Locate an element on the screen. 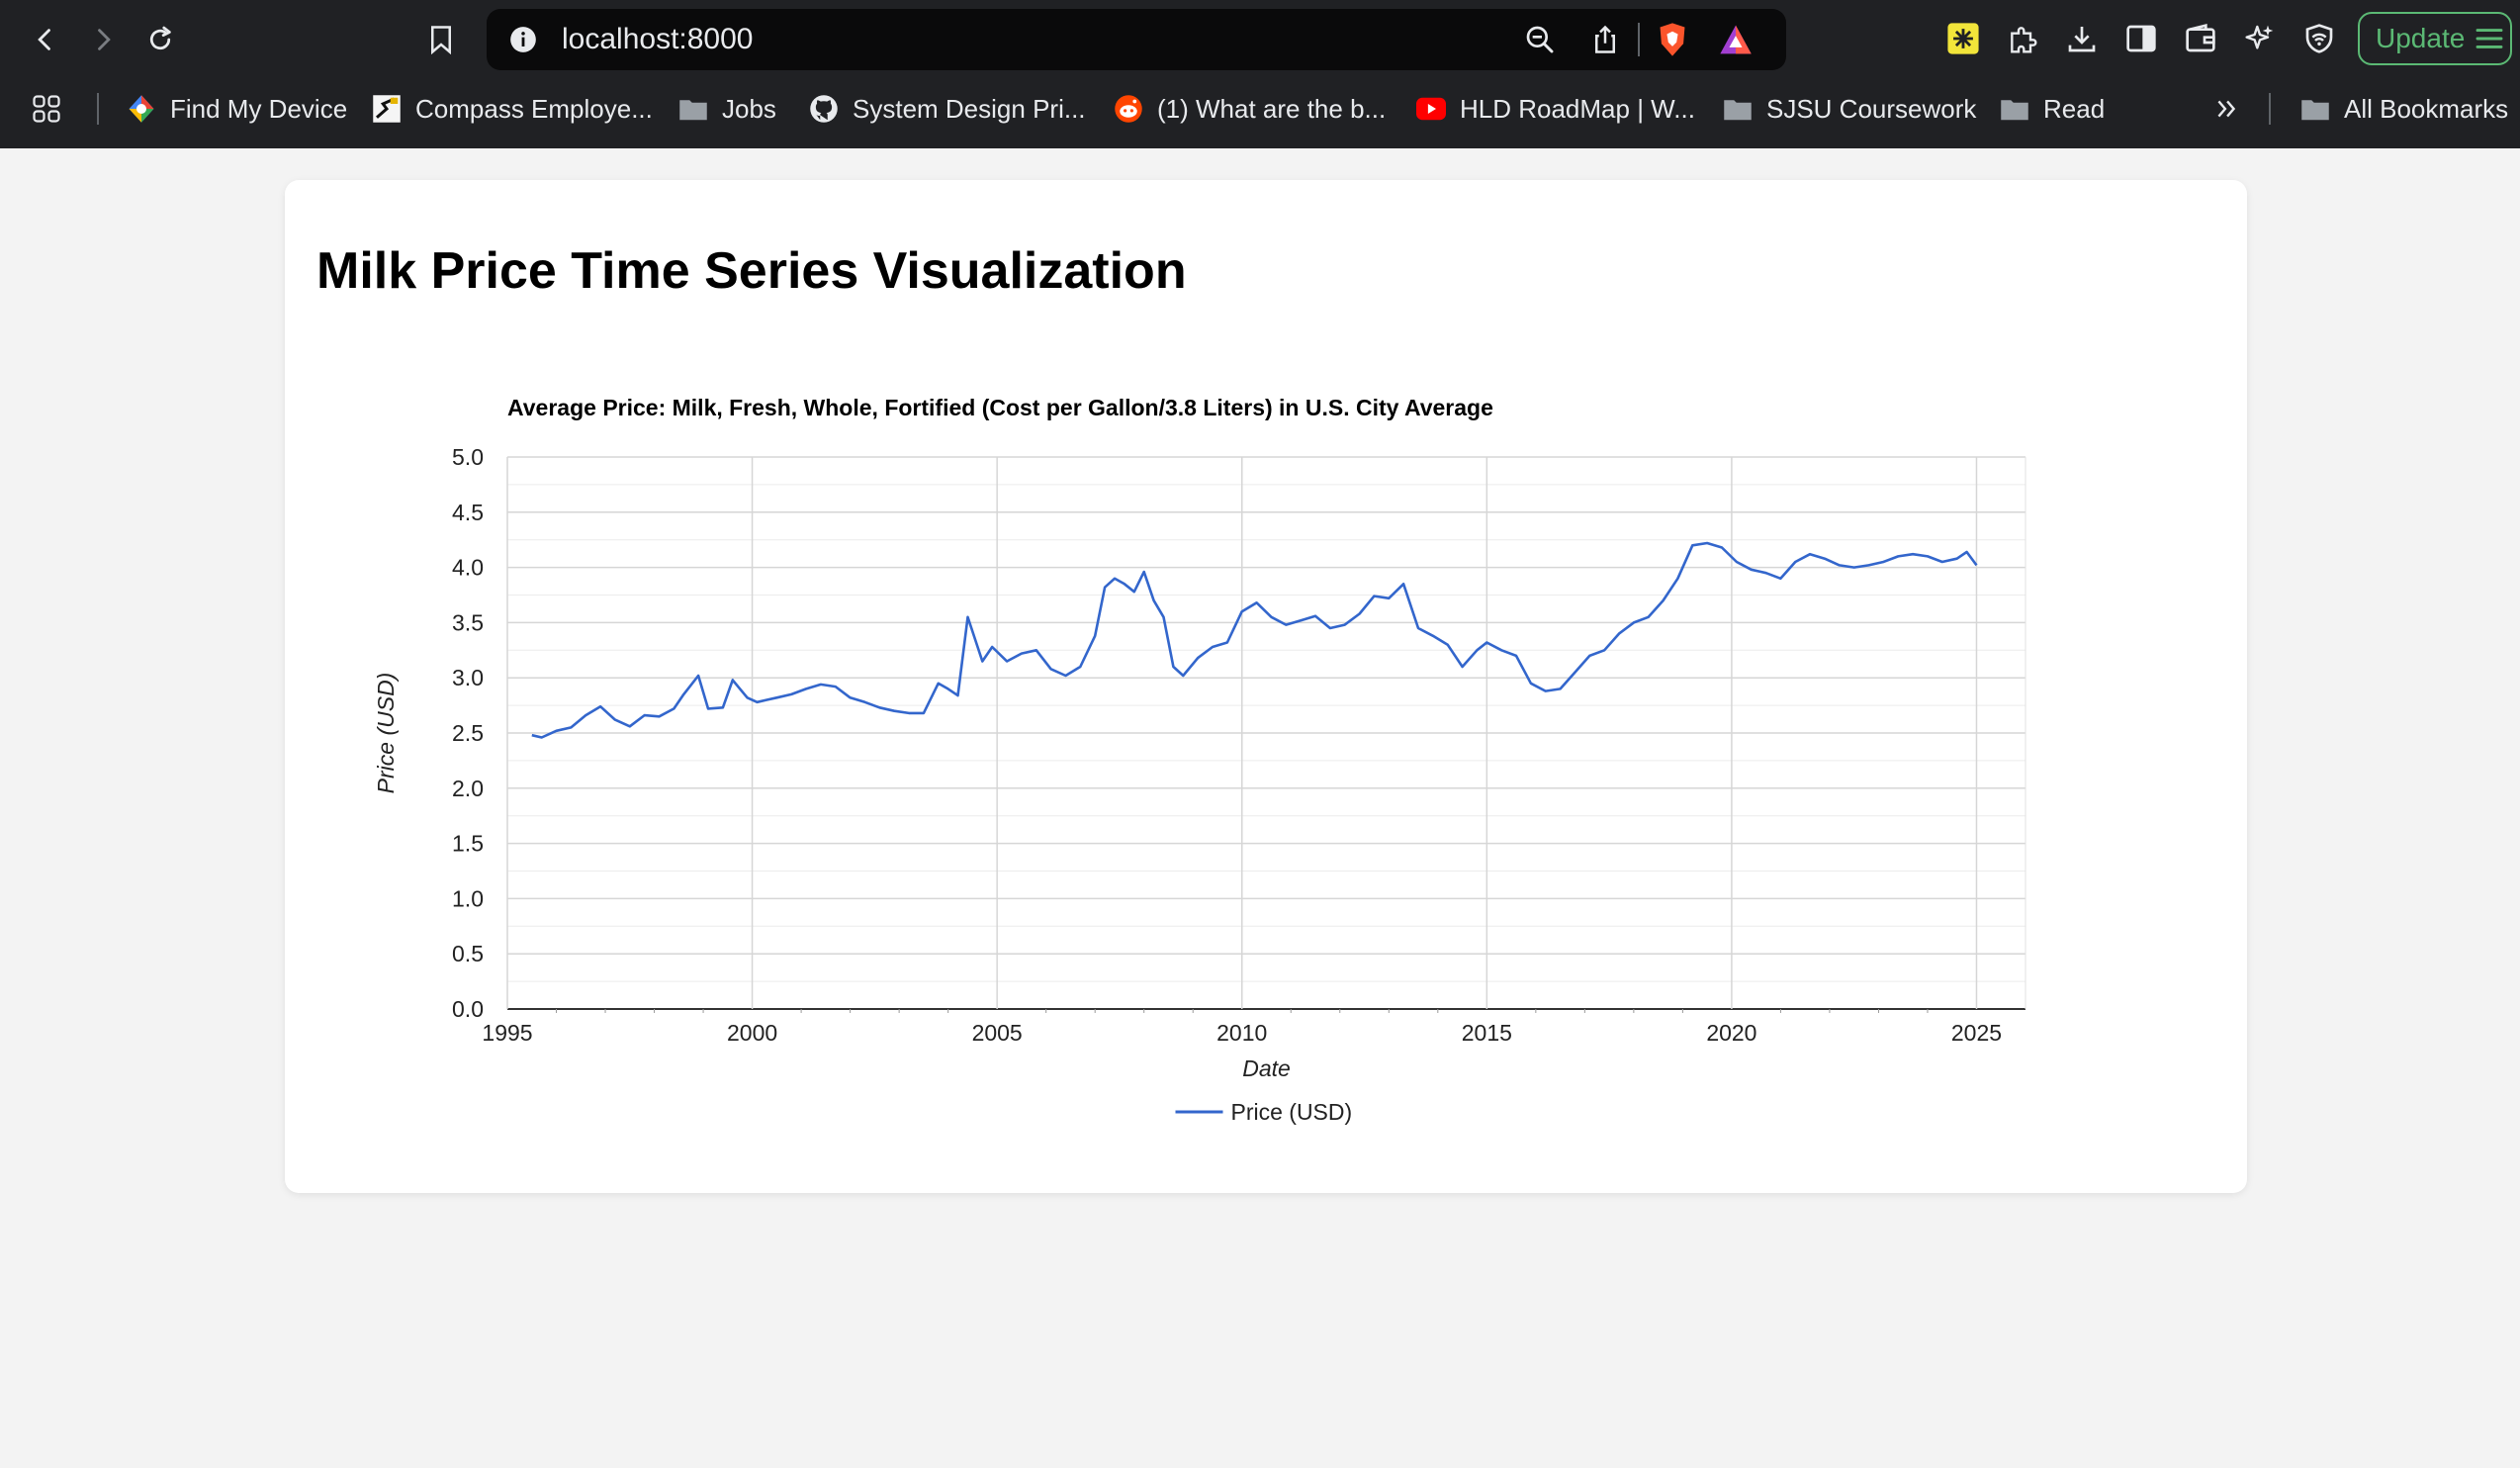 The width and height of the screenshot is (2520, 1468). reload-button is located at coordinates (160, 39).